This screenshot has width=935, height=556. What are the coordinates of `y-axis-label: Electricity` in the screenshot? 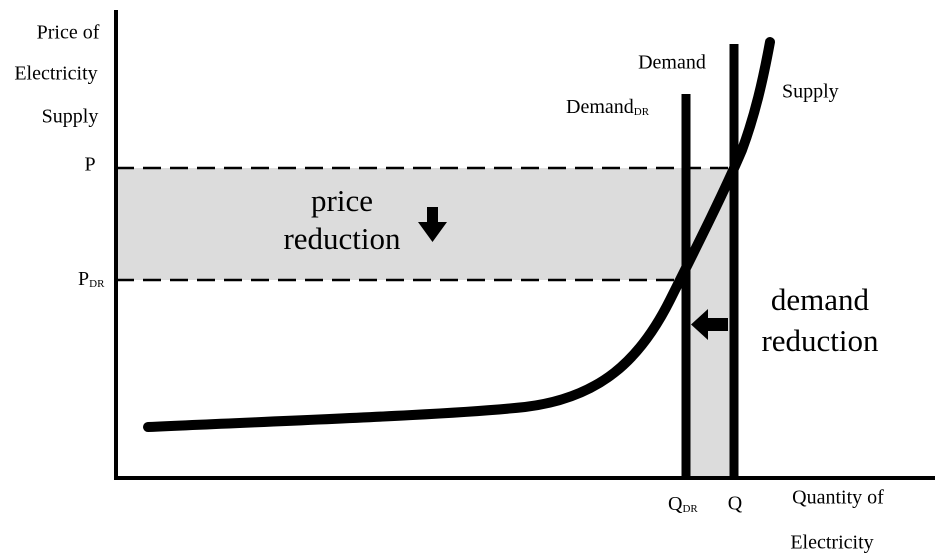 It's located at (55, 74).